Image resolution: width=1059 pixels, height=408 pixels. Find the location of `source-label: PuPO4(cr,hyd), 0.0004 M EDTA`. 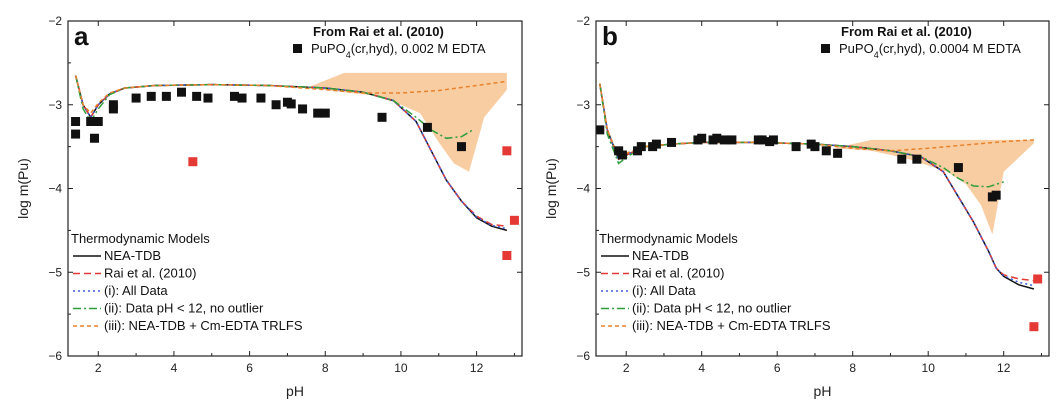

source-label: PuPO4(cr,hyd), 0.0004 M EDTA is located at coordinates (930, 50).